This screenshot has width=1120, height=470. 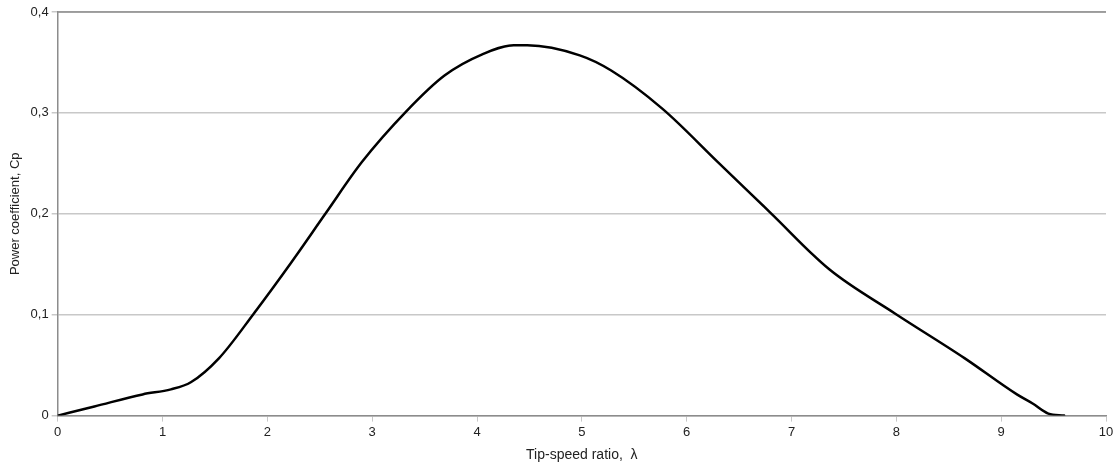 I want to click on y-tick-label: 0,2, so click(x=39, y=213).